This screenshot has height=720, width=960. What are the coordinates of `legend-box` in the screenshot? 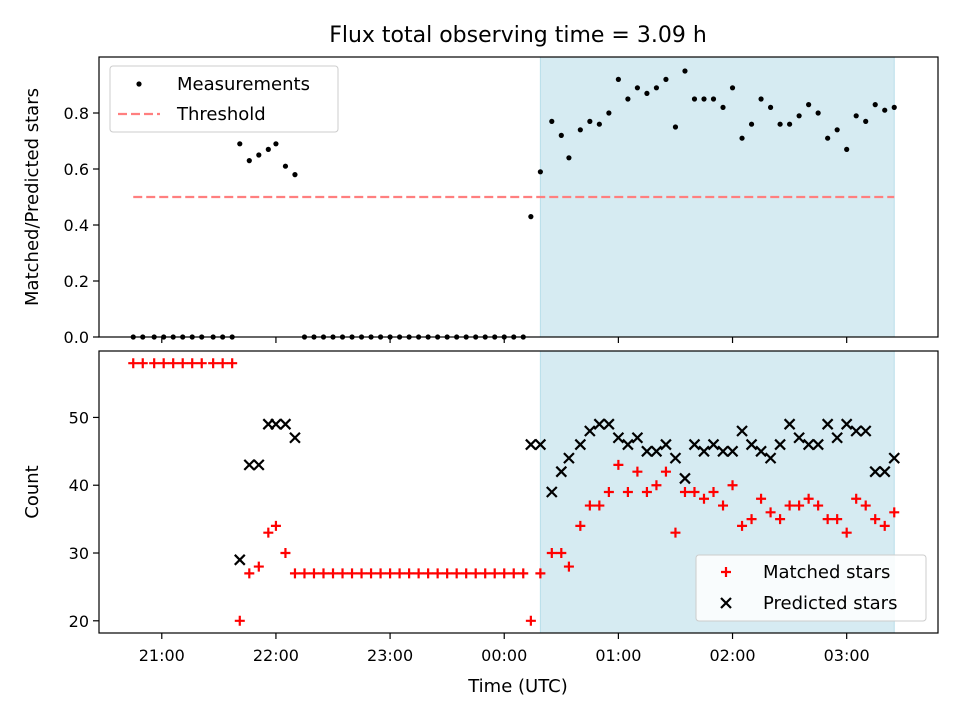 It's located at (811, 588).